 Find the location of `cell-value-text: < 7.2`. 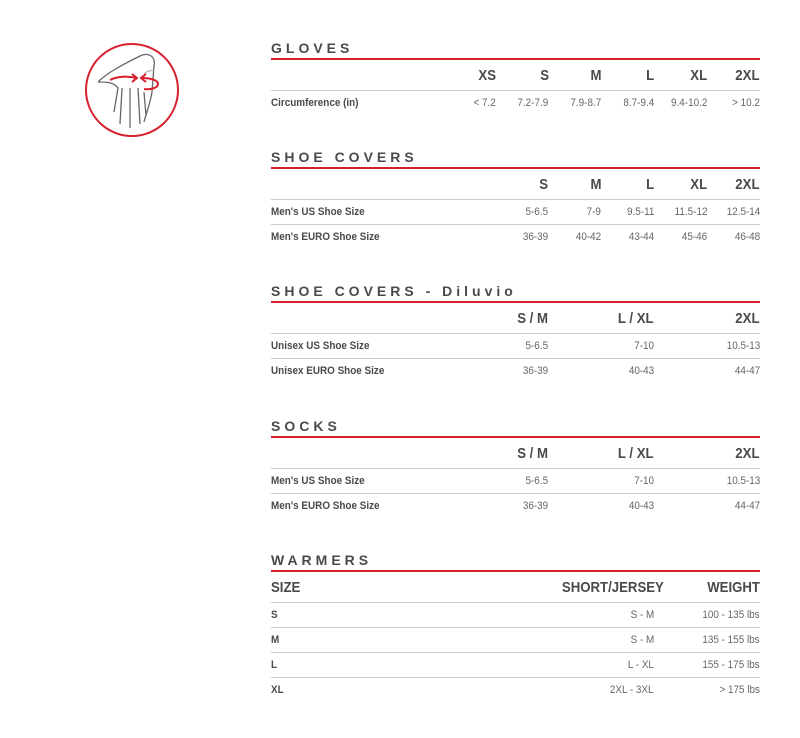

cell-value-text: < 7.2 is located at coordinates (484, 103).